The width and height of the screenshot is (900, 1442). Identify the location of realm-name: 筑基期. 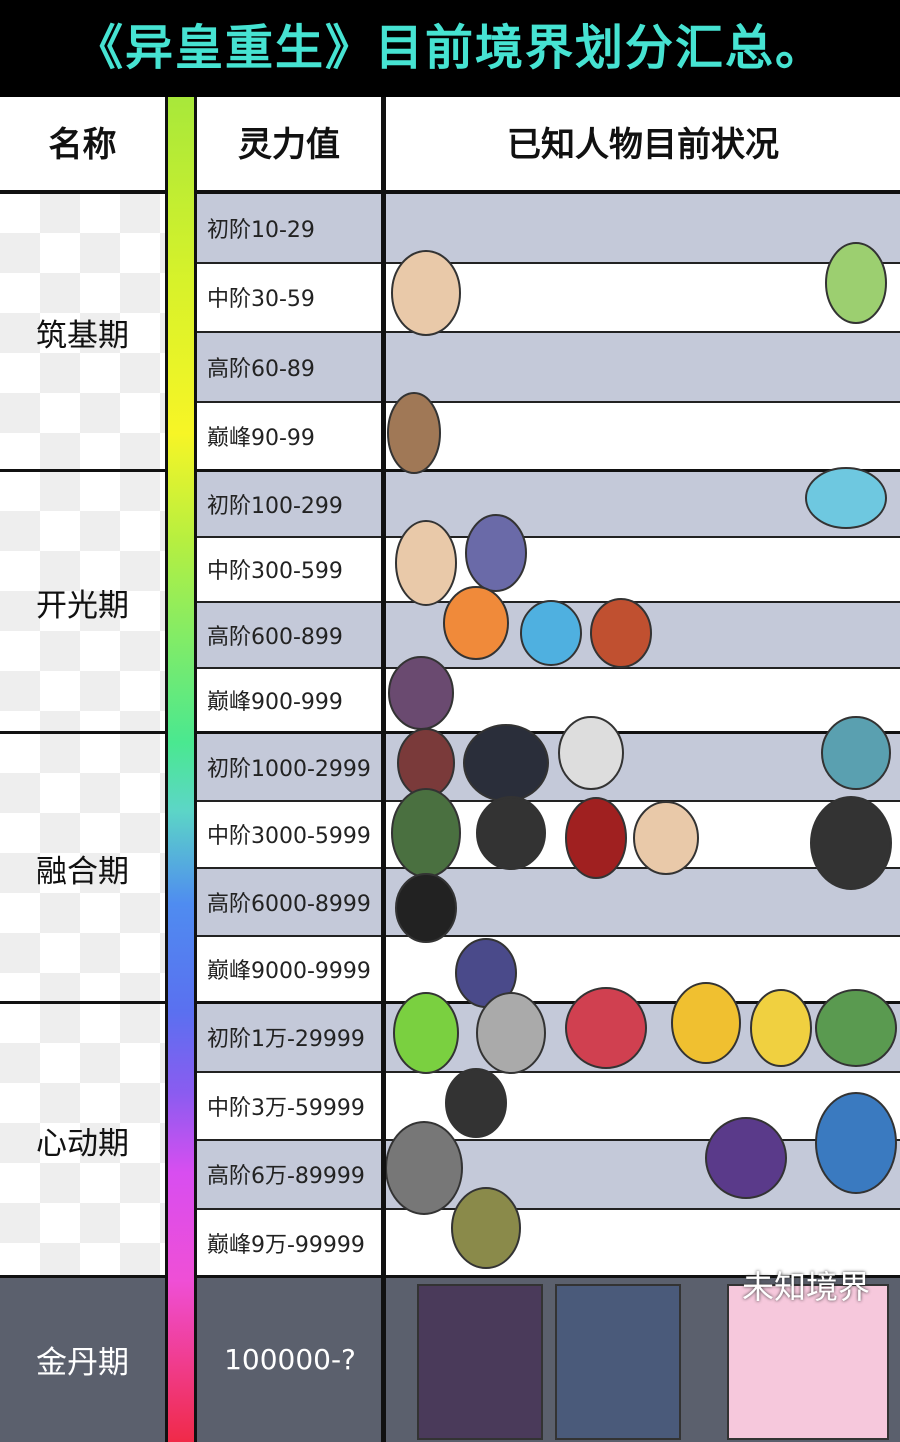
(82, 332).